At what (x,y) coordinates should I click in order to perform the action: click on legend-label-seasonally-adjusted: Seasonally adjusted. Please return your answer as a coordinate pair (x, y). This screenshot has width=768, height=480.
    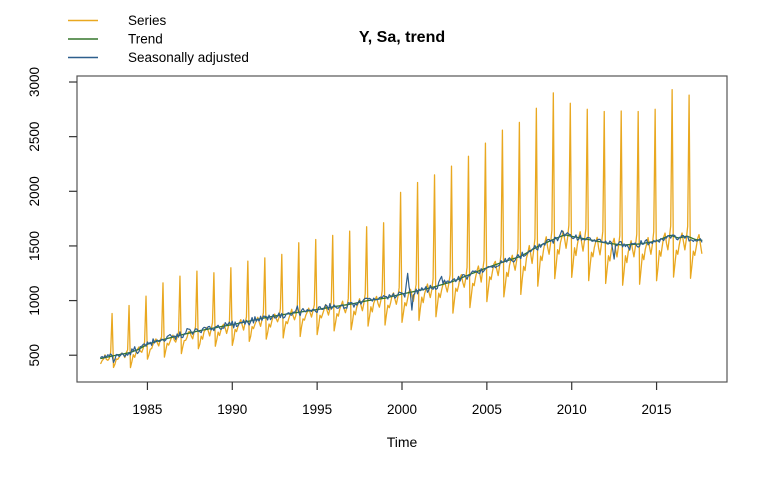
    Looking at the image, I should click on (188, 57).